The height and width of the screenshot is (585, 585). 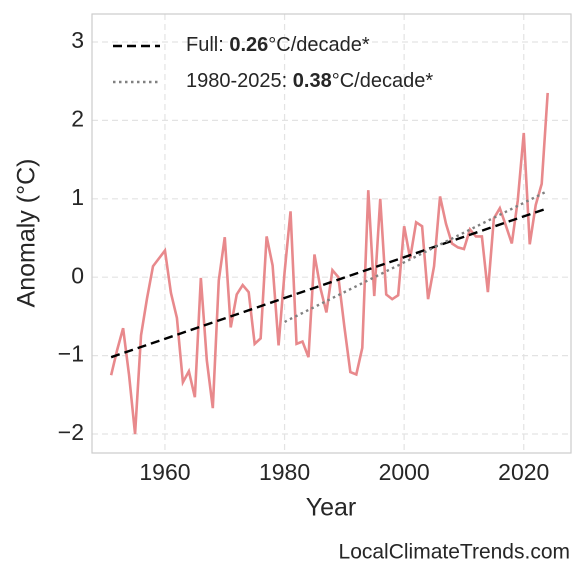 What do you see at coordinates (164, 472) in the screenshot?
I see `x-tick-label: 1960` at bounding box center [164, 472].